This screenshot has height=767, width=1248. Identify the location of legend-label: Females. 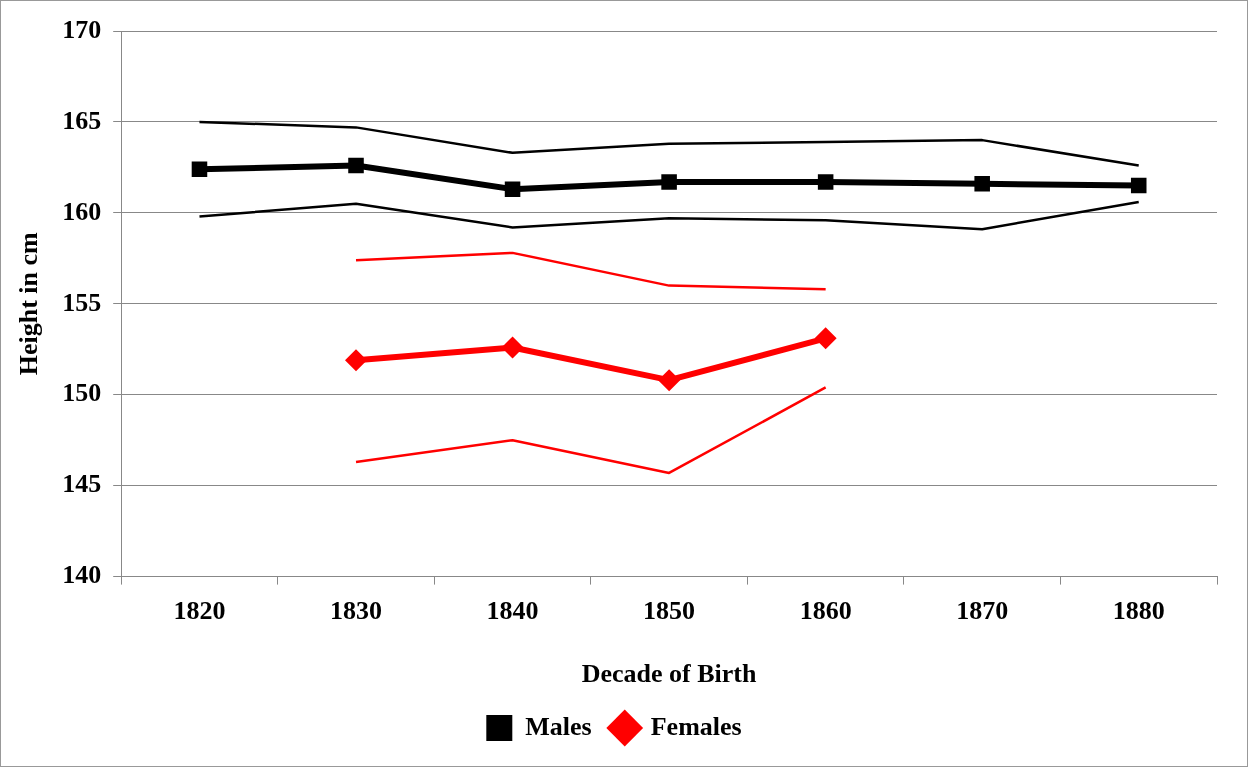
(696, 726).